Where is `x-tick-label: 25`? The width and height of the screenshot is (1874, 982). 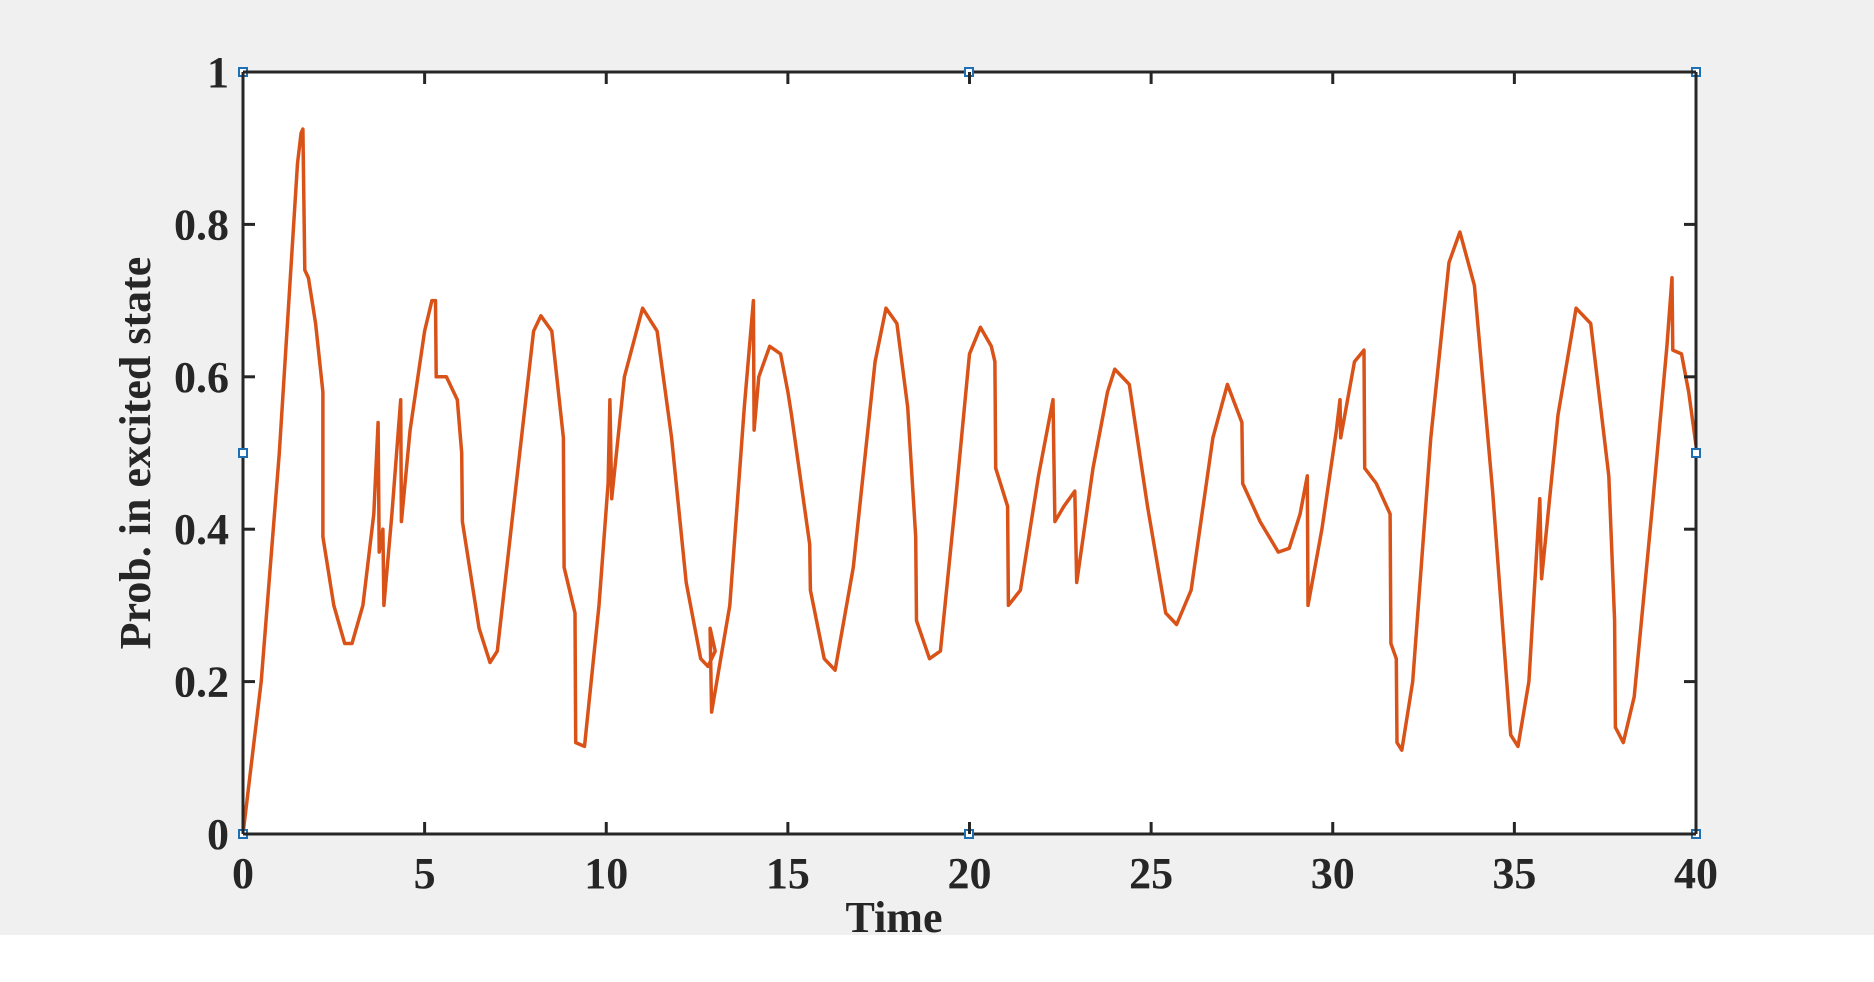 x-tick-label: 25 is located at coordinates (1151, 873).